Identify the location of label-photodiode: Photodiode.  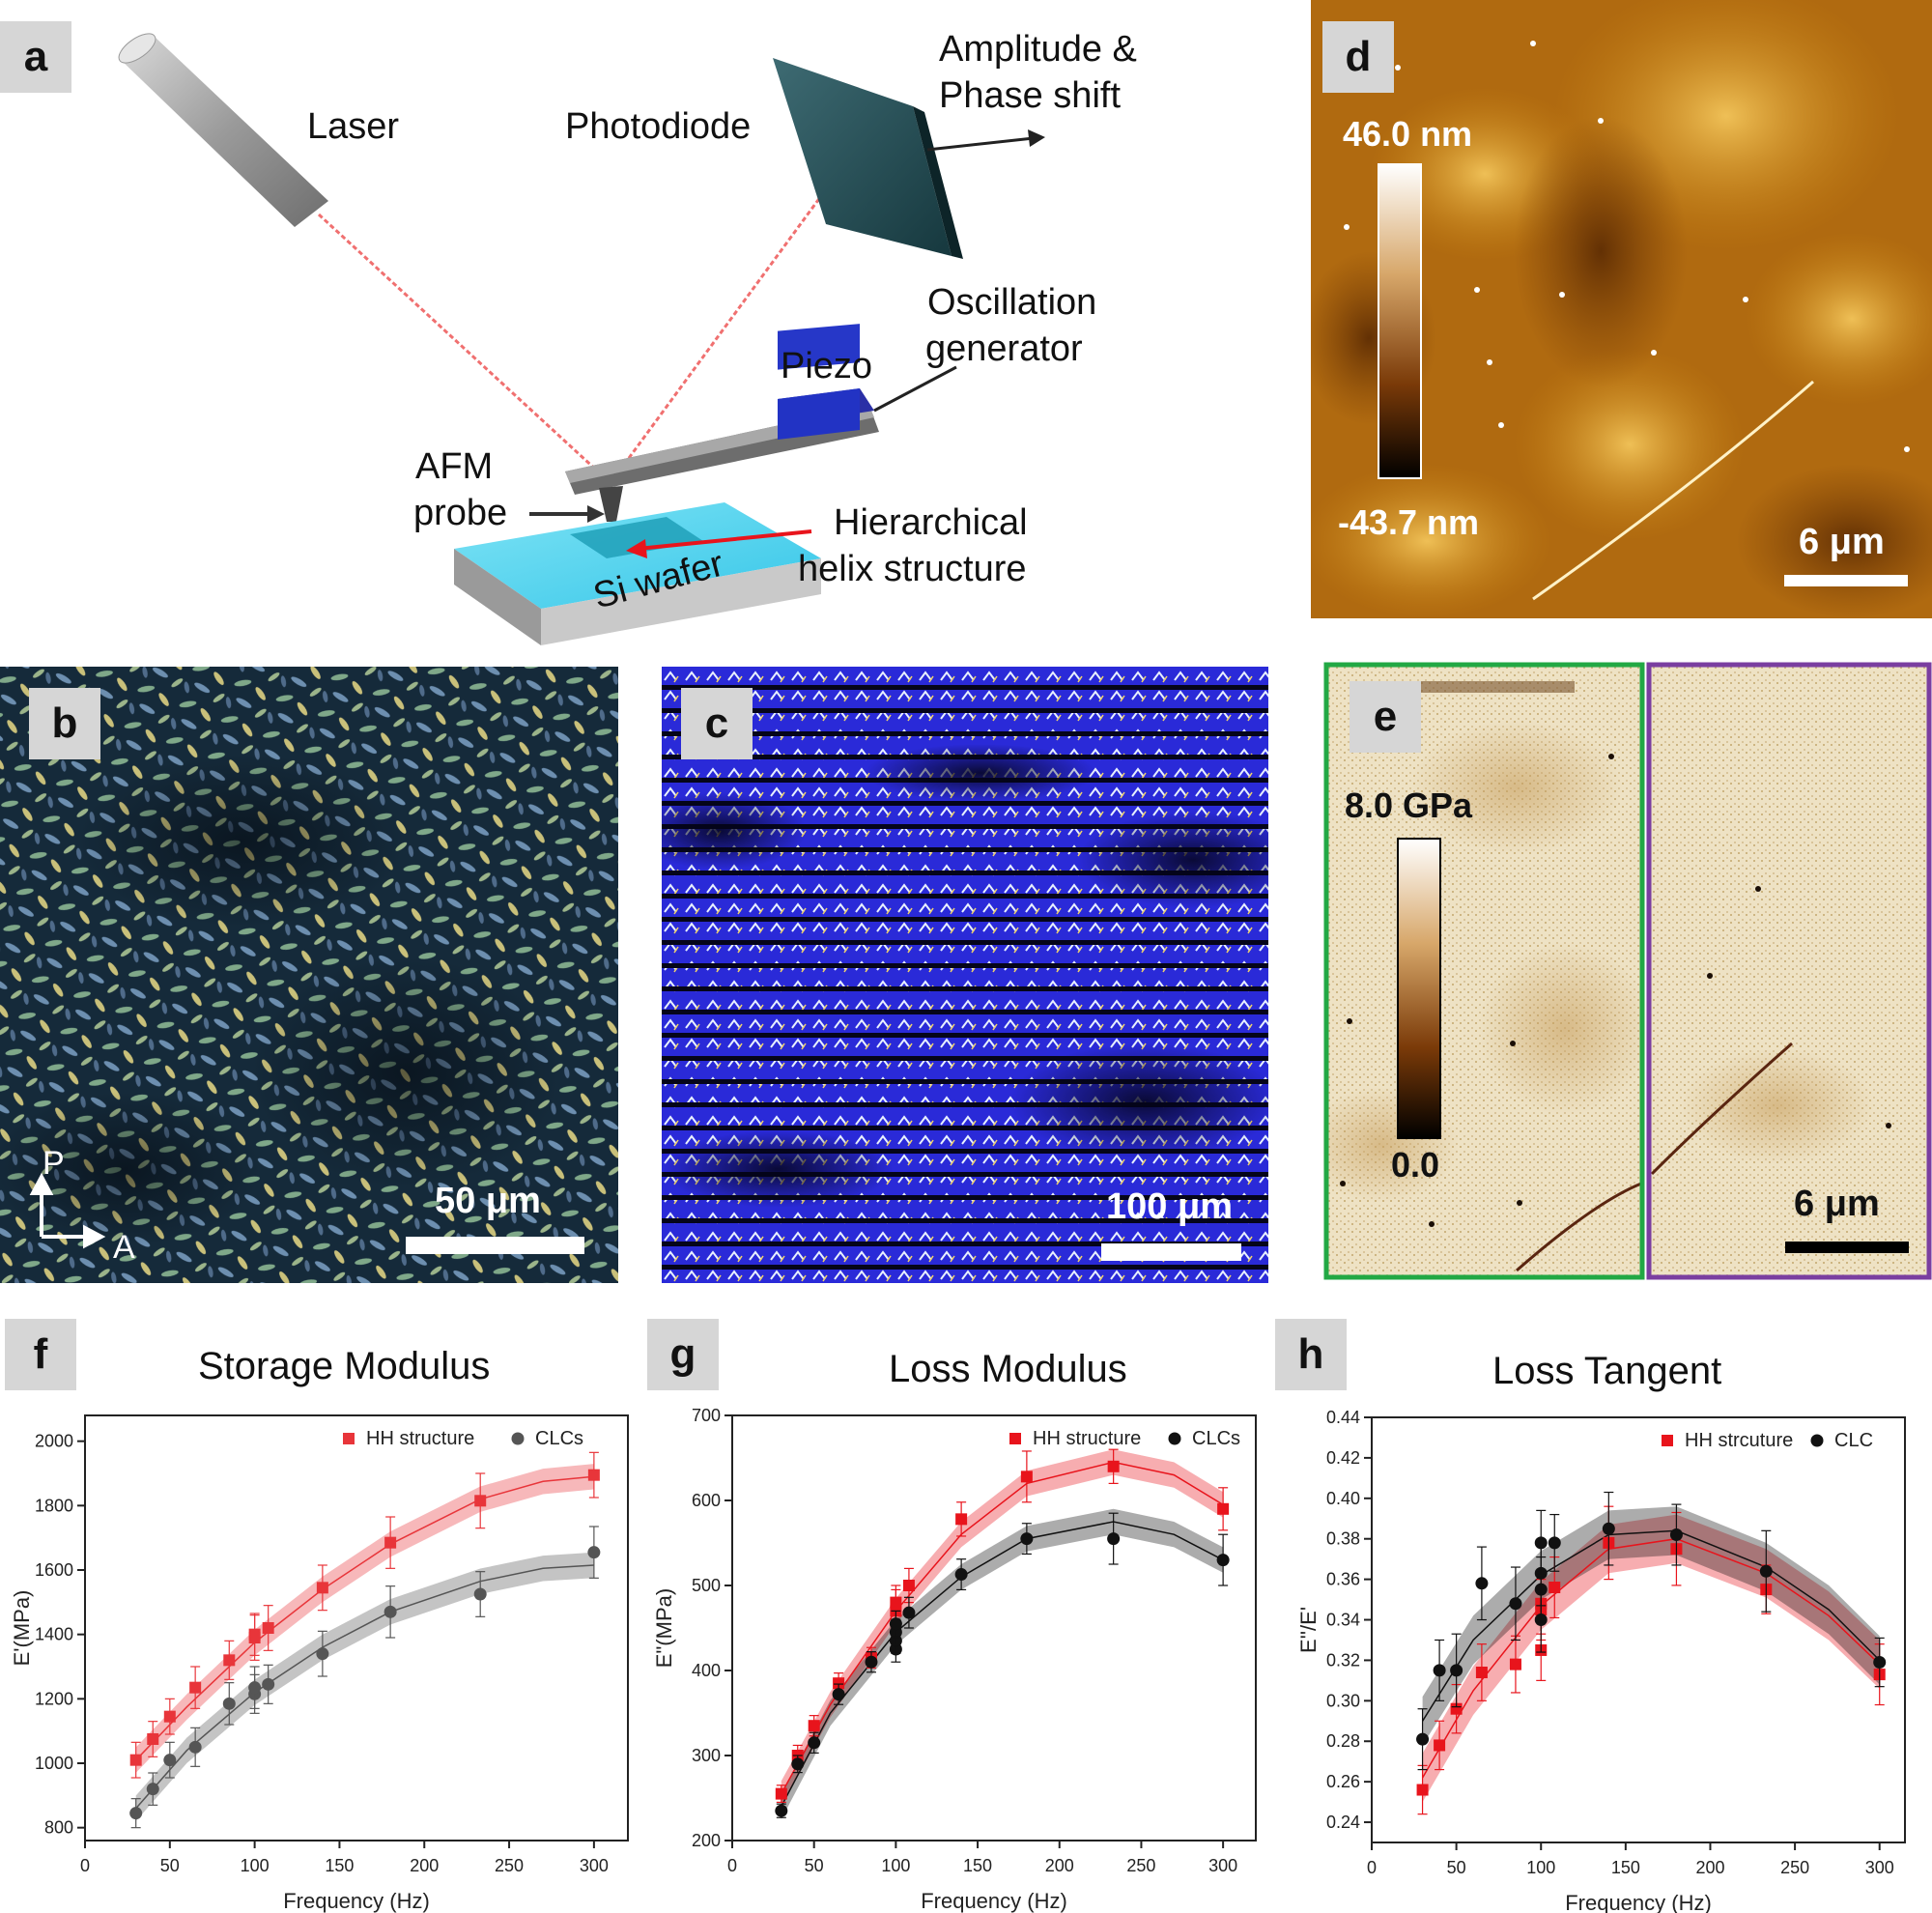
(658, 126).